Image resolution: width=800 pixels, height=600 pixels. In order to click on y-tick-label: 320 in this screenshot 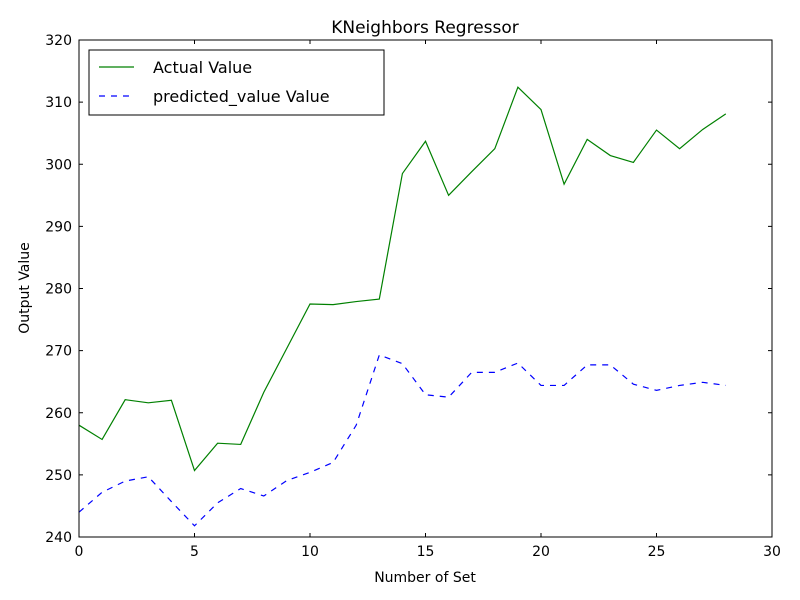, I will do `click(58, 41)`.